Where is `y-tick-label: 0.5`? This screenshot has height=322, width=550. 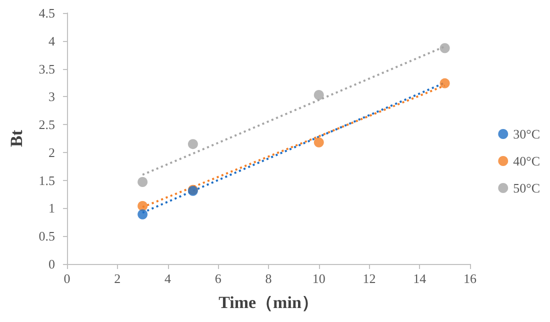 y-tick-label: 0.5 is located at coordinates (46, 236).